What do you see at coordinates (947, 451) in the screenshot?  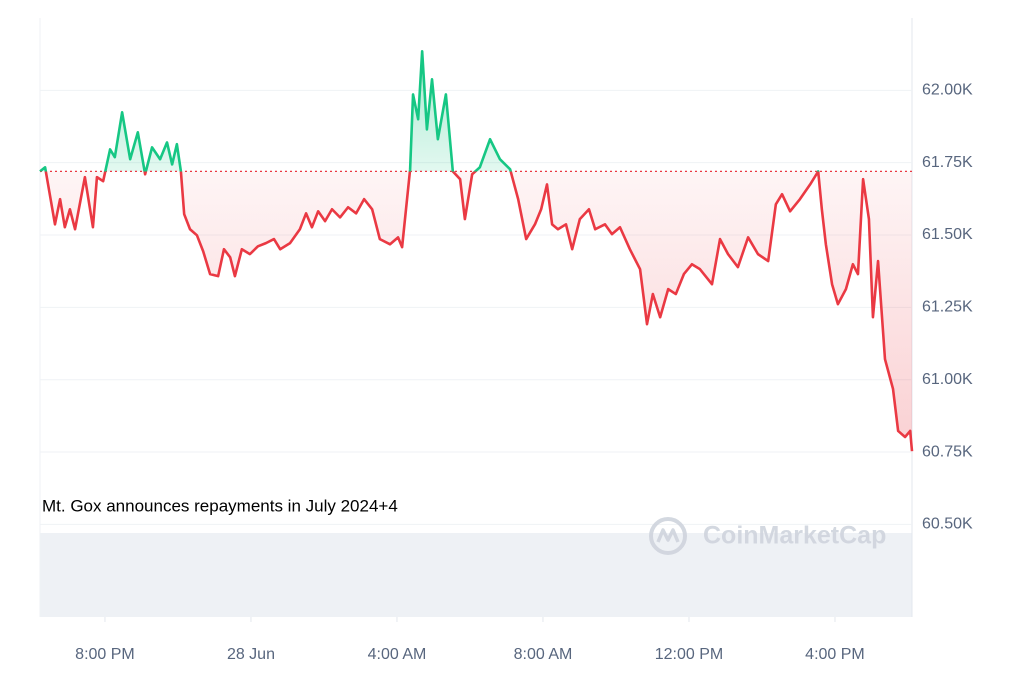 I see `y-tick-label: 60.75K` at bounding box center [947, 451].